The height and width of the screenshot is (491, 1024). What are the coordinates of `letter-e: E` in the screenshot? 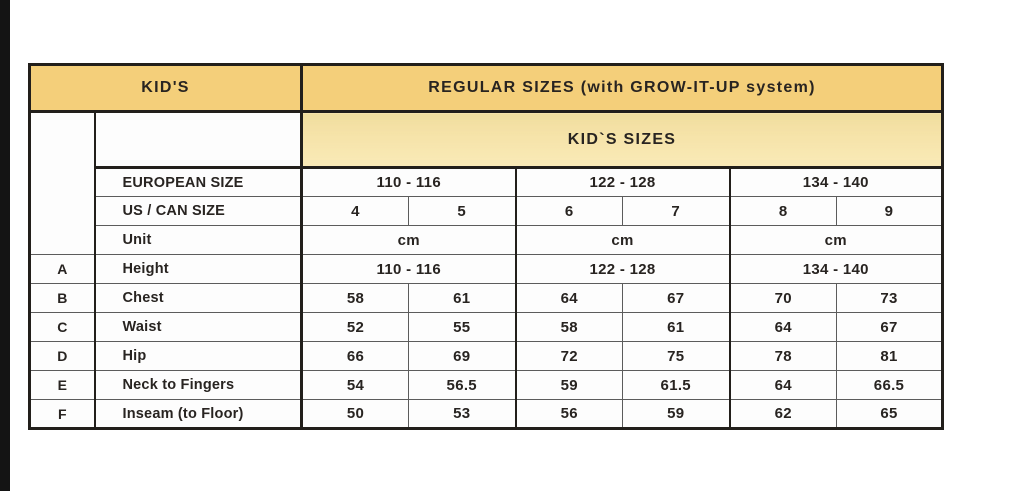 It's located at (62, 385).